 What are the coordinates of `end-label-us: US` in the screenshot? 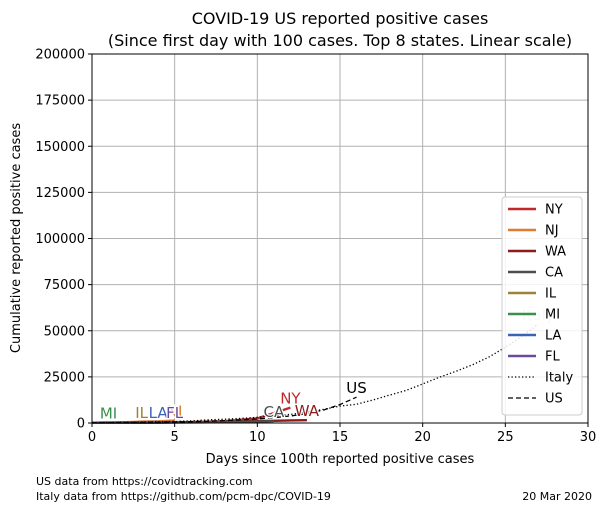 It's located at (356, 388).